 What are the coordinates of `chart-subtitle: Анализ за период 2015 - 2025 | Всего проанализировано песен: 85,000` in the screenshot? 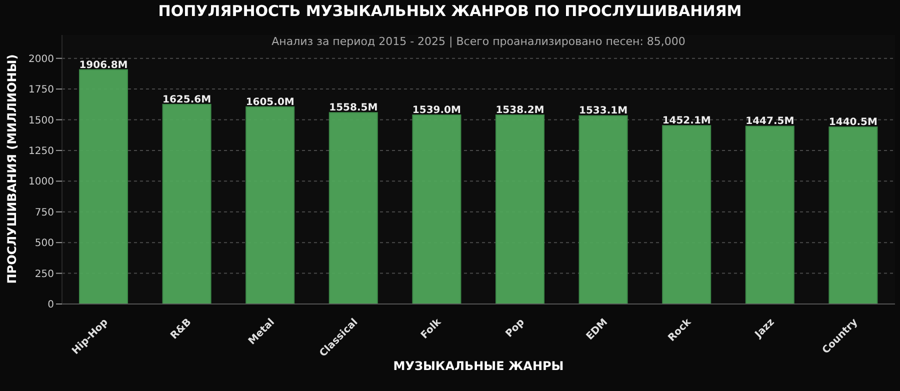 It's located at (478, 41).